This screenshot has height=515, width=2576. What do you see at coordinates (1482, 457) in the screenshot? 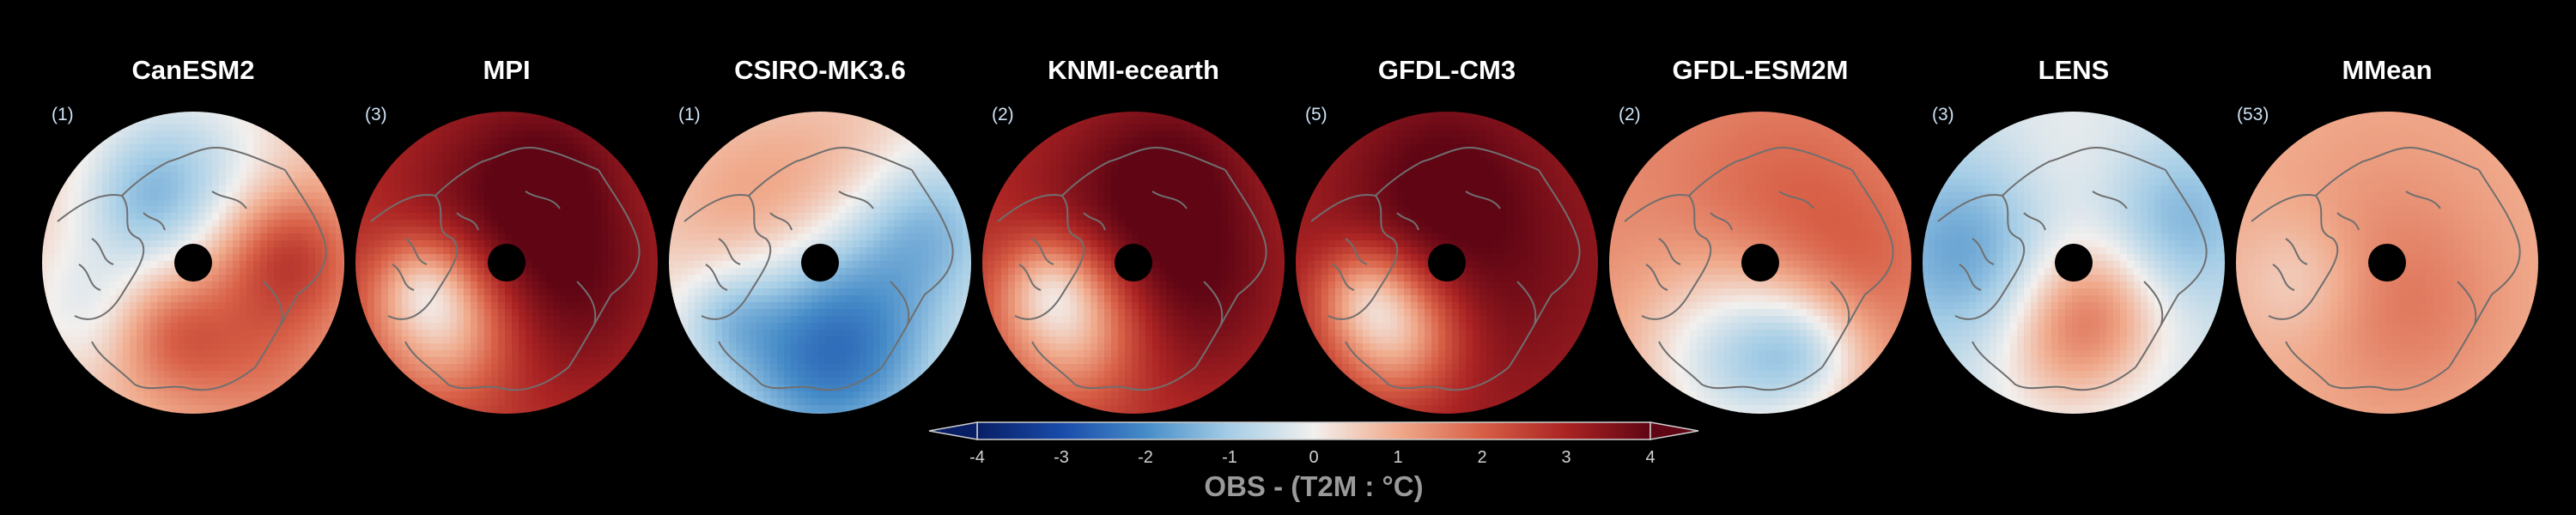
I see `colorbar-tick-label: 2` at bounding box center [1482, 457].